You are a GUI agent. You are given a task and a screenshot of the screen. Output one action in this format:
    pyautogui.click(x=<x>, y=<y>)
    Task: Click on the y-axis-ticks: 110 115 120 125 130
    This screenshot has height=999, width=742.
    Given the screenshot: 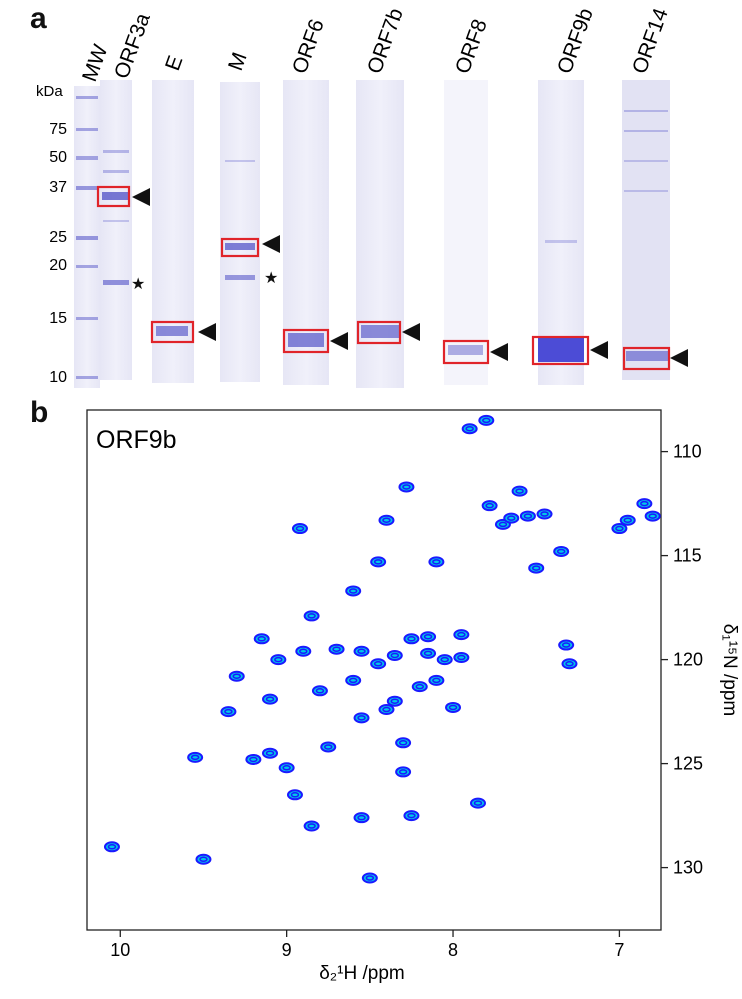 What is the action you would take?
    pyautogui.click(x=682, y=660)
    